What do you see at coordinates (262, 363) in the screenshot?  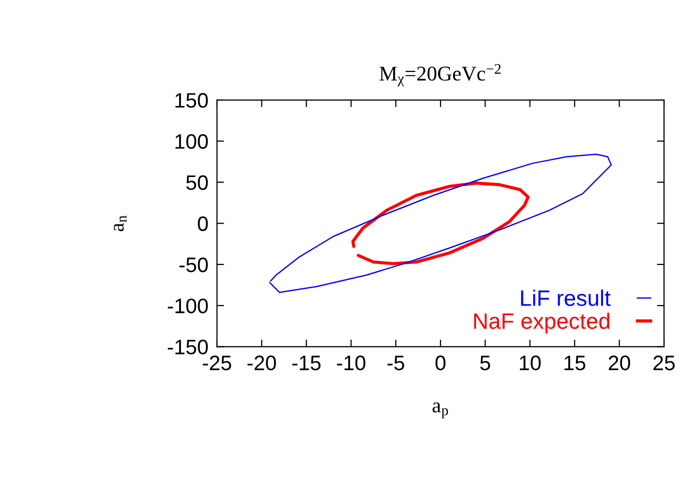 I see `x-tick-label: -20` at bounding box center [262, 363].